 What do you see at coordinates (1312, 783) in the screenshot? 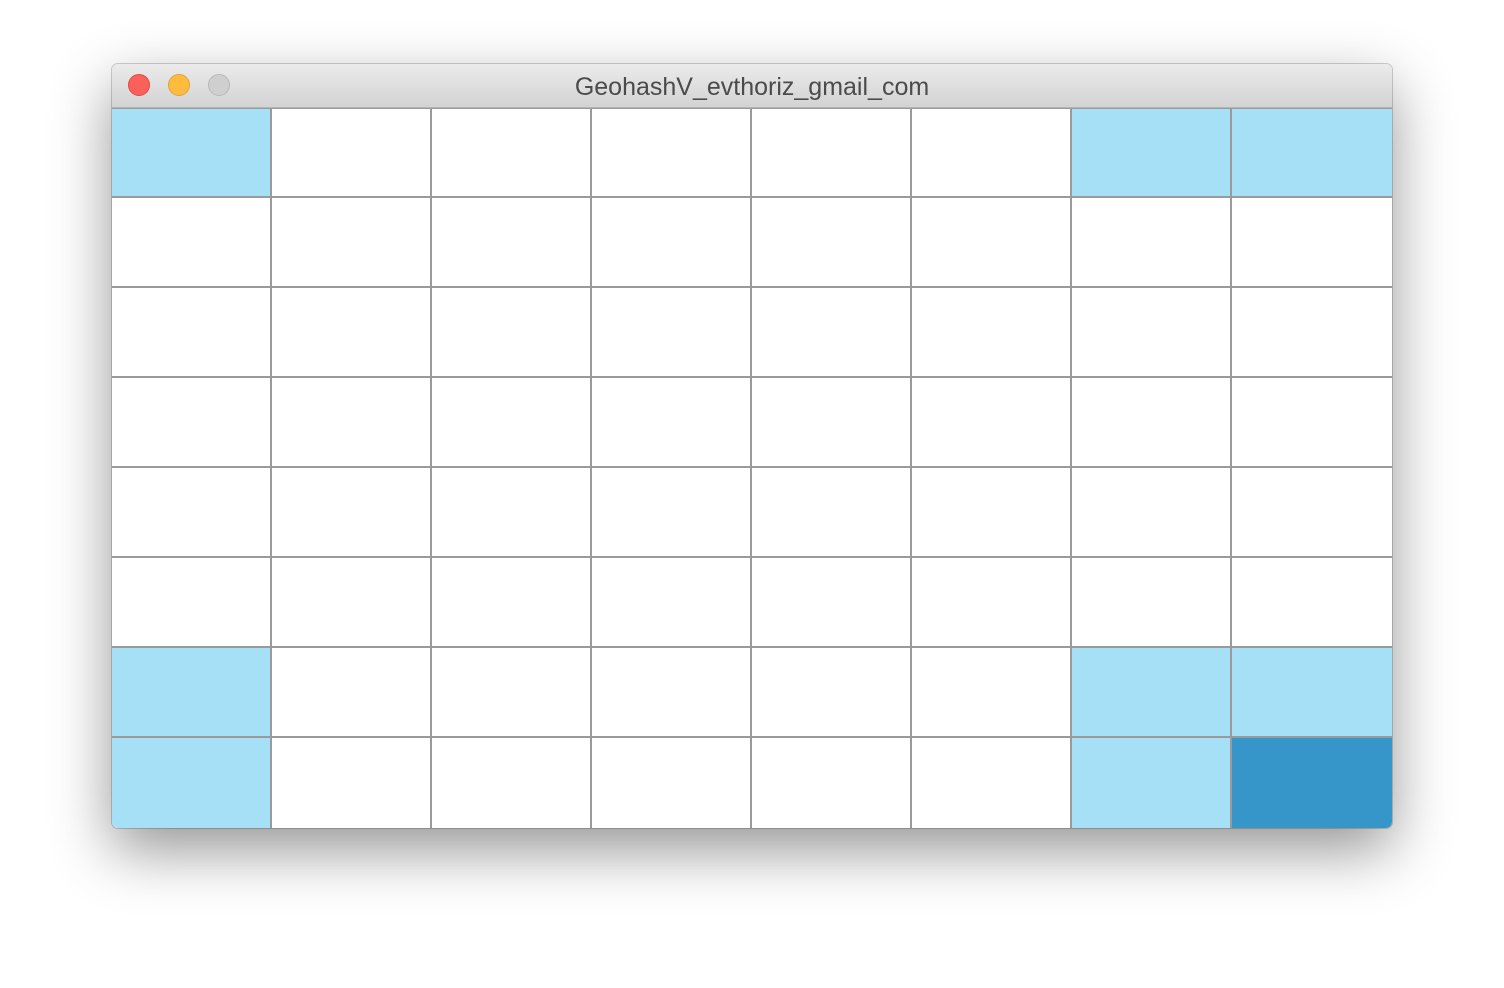
I see `grid-cell-selected` at bounding box center [1312, 783].